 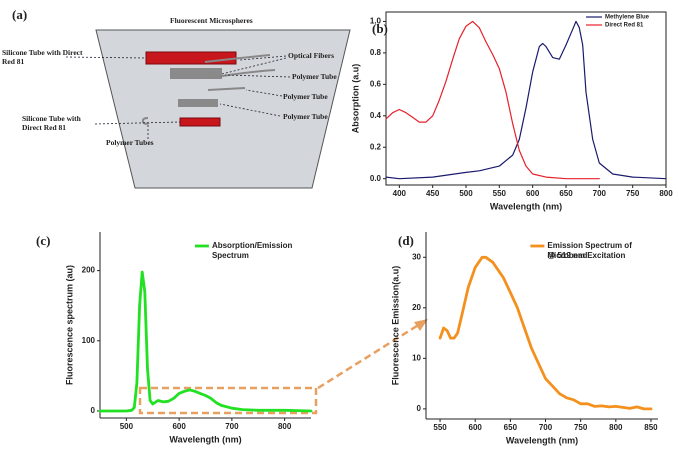 I want to click on y-tick-label: 20, so click(x=416, y=307).